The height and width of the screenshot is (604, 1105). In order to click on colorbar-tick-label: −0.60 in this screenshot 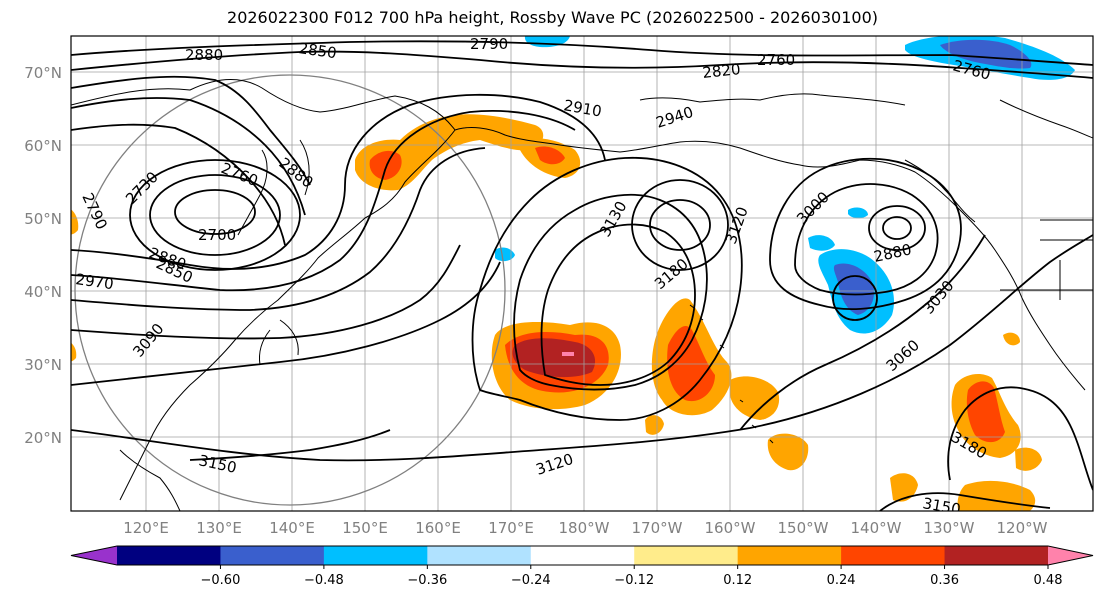, I will do `click(221, 580)`.